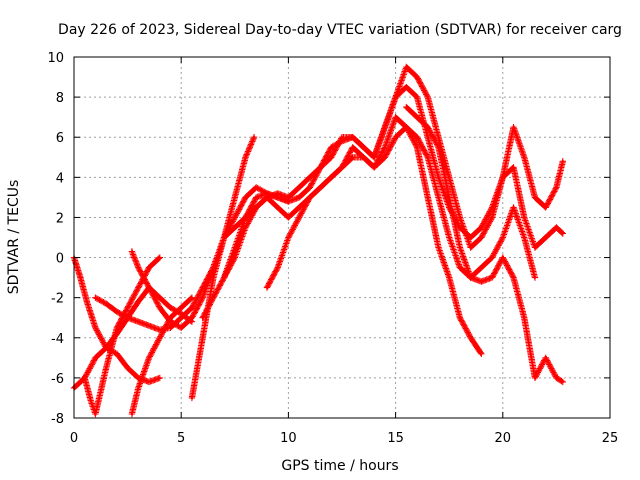 This screenshot has width=640, height=480. What do you see at coordinates (60, 138) in the screenshot?
I see `y-tick-label: 6` at bounding box center [60, 138].